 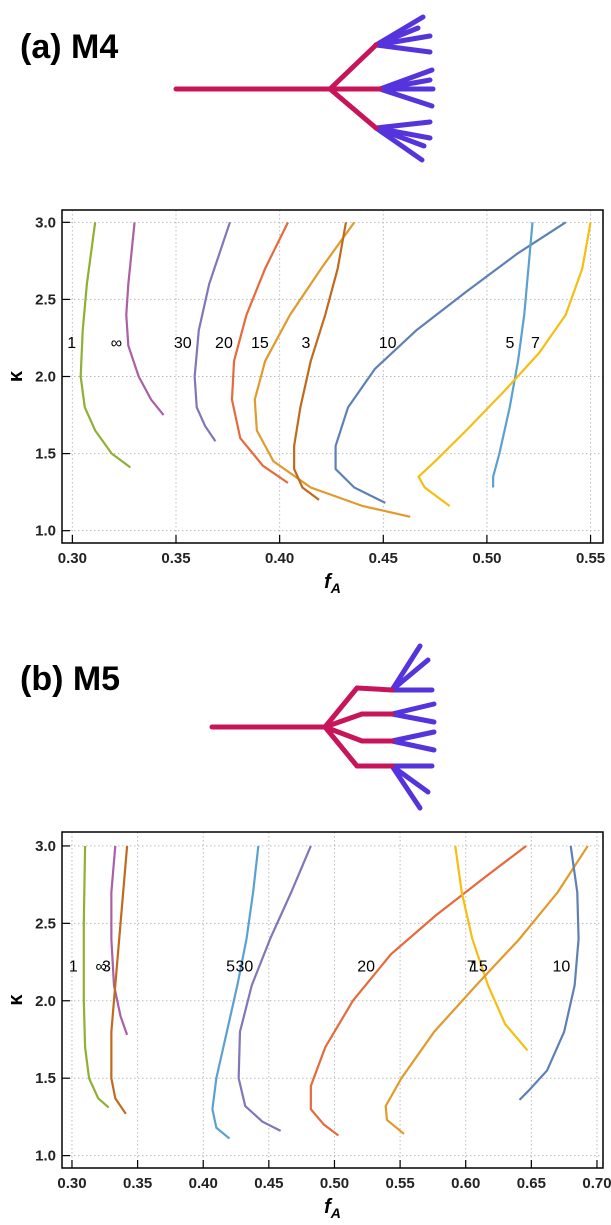 I want to click on x-tick-label: 0.70, so click(x=596, y=1183).